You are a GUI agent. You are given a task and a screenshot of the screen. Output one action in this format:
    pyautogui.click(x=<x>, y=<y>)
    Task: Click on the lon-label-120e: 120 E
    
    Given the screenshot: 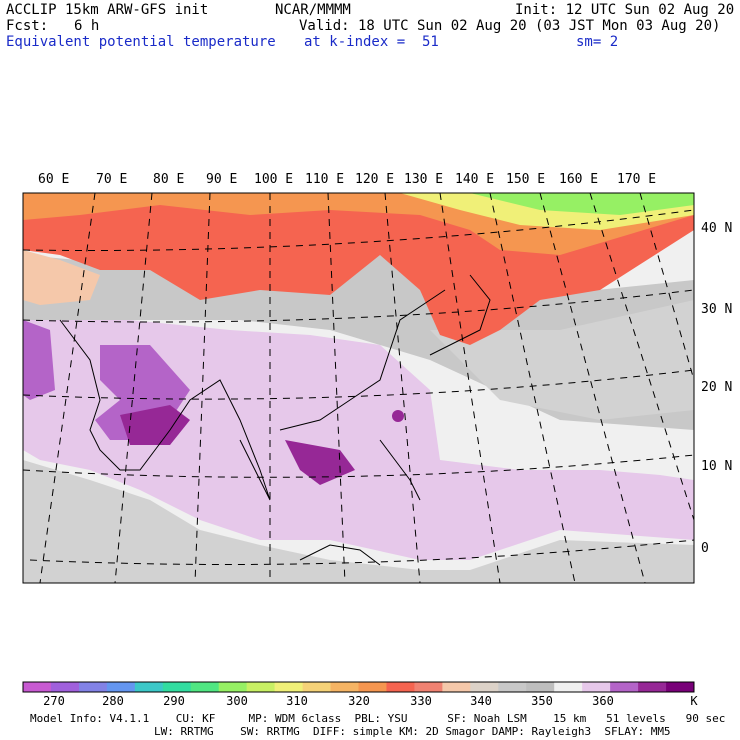 What is the action you would take?
    pyautogui.click(x=375, y=179)
    